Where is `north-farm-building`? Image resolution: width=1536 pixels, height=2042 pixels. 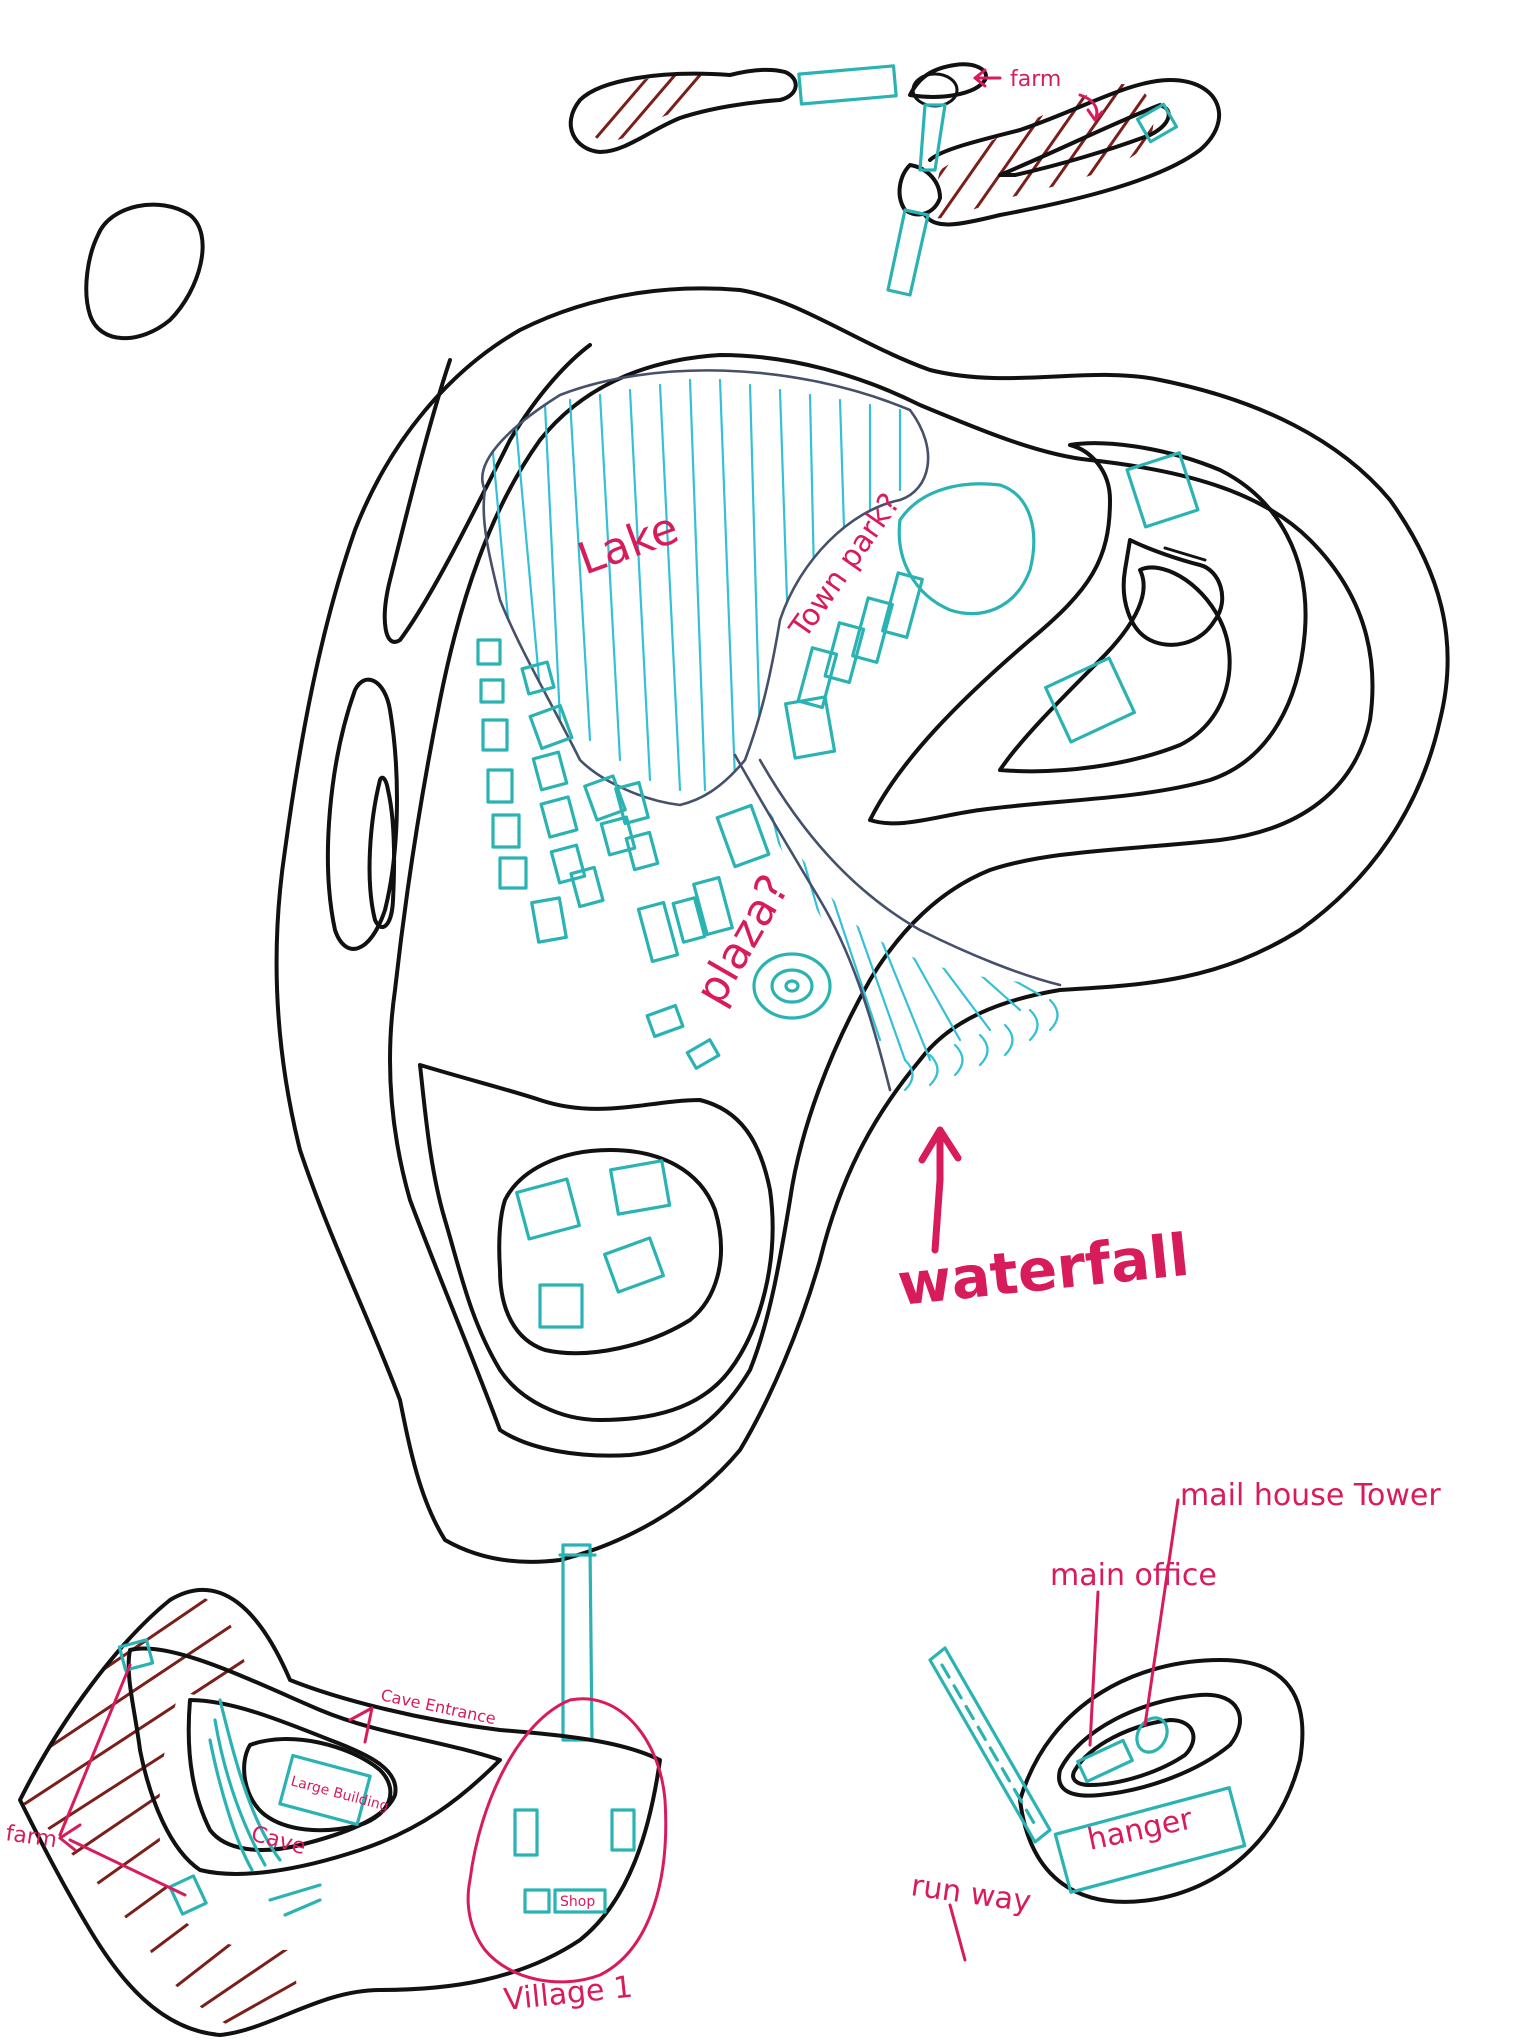 north-farm-building is located at coordinates (847, 85).